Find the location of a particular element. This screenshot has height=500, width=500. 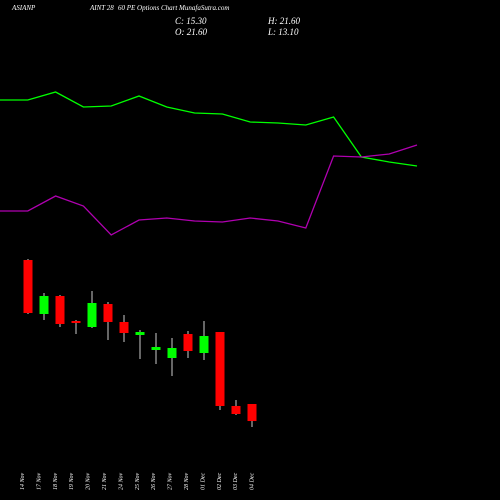

x-tick-label: 25 Nov is located at coordinates (138, 481).